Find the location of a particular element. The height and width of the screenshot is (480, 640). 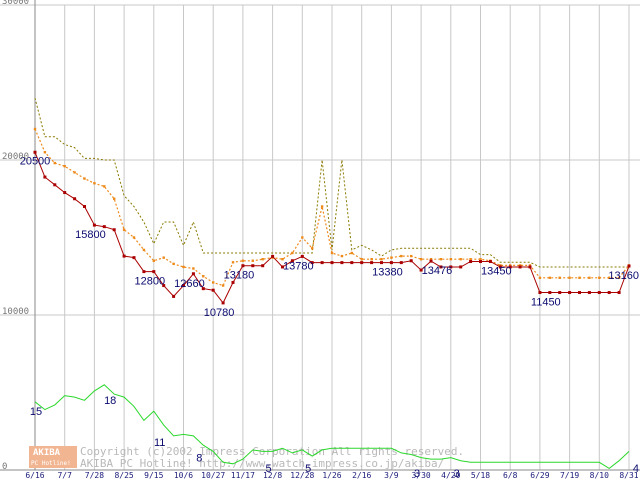

data-label: 5 is located at coordinates (269, 469).